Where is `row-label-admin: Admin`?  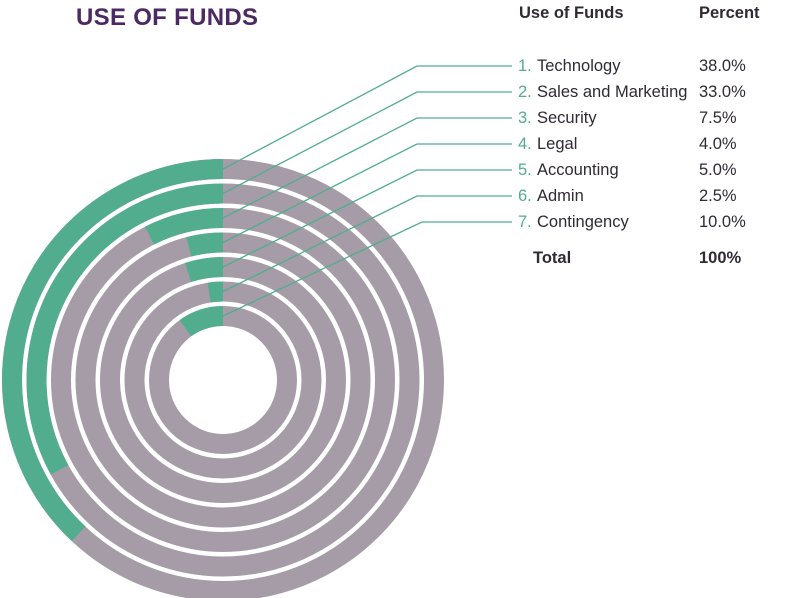
row-label-admin: Admin is located at coordinates (560, 196).